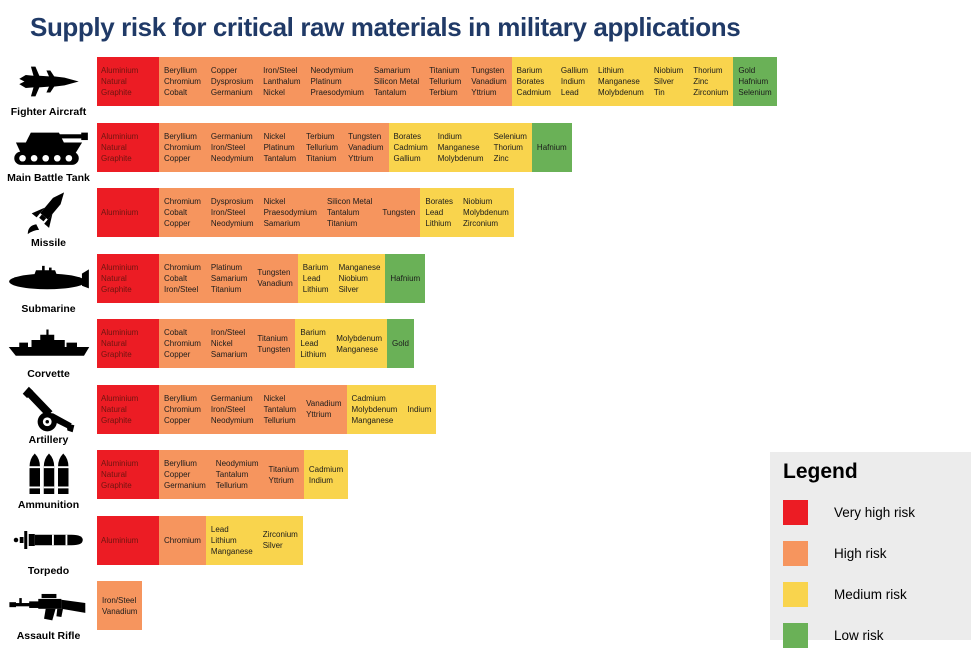  What do you see at coordinates (48, 243) in the screenshot?
I see `application-label: Missile` at bounding box center [48, 243].